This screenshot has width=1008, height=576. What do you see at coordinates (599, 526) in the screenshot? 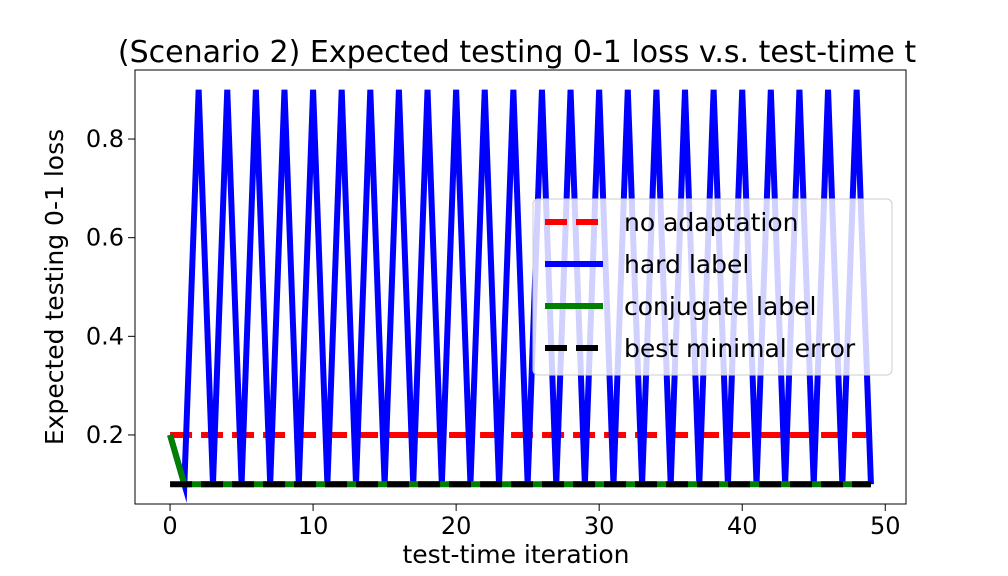
I see `x-tick-label: 30` at bounding box center [599, 526].